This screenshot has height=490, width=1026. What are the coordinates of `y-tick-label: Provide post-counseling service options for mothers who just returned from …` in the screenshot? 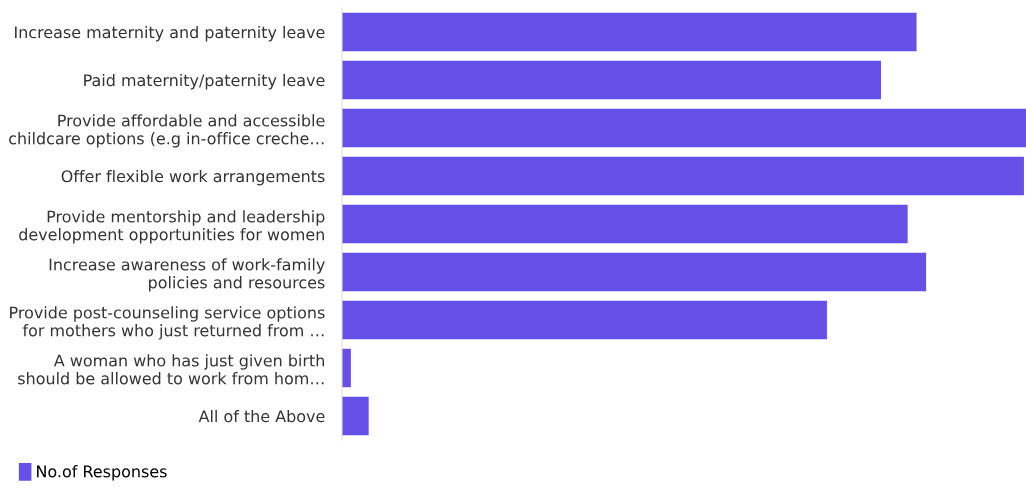 It's located at (167, 323).